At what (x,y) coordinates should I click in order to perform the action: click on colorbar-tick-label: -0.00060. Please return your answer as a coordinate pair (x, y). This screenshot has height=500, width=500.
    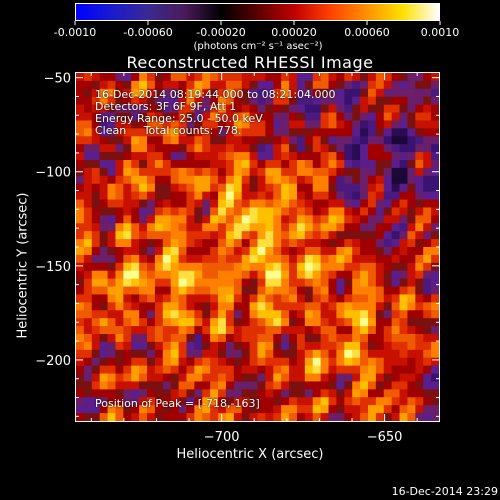
    Looking at the image, I should click on (147, 32).